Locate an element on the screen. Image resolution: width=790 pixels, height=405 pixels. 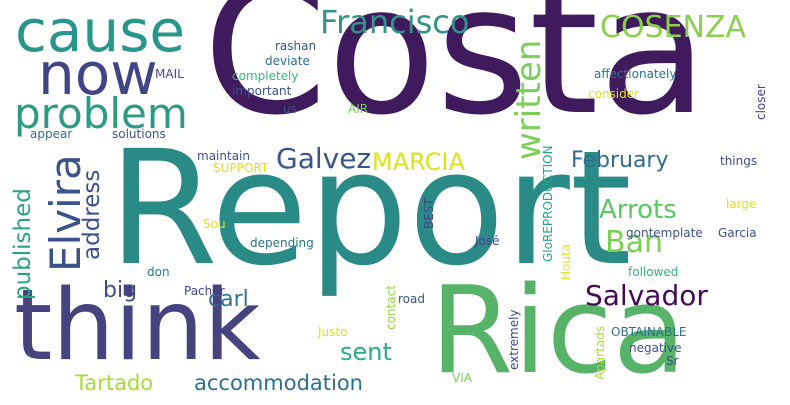
word-marcia: February is located at coordinates (620, 160).